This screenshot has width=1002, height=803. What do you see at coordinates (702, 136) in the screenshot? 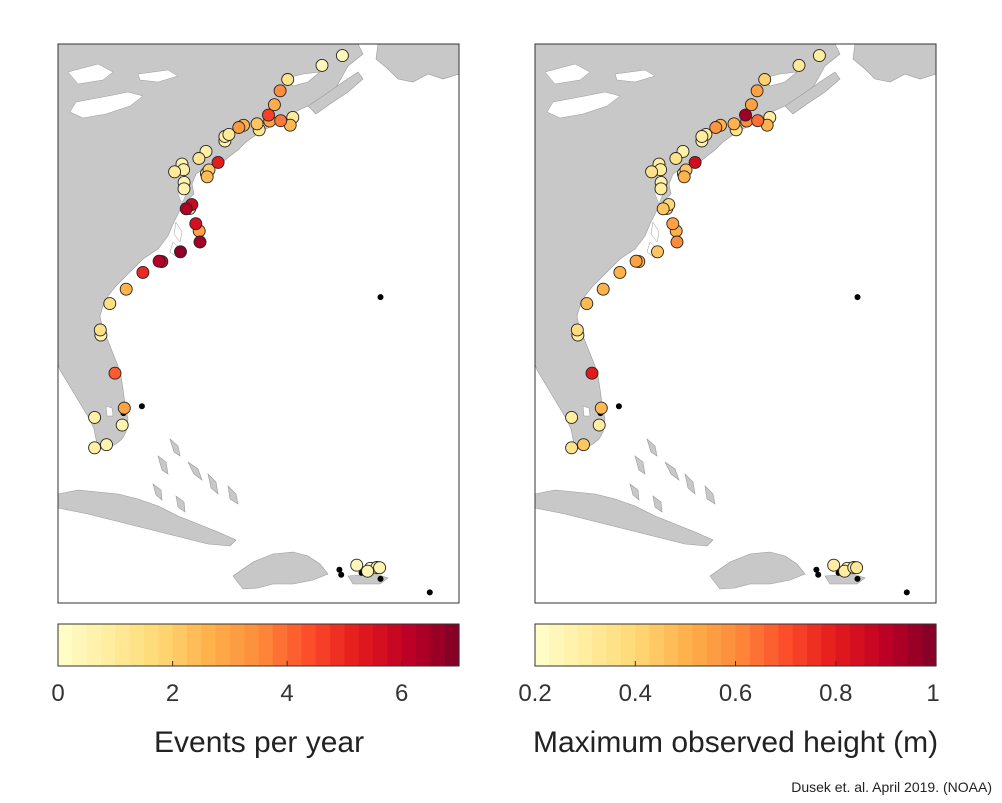
I see `station-marker: The Battery NY` at bounding box center [702, 136].